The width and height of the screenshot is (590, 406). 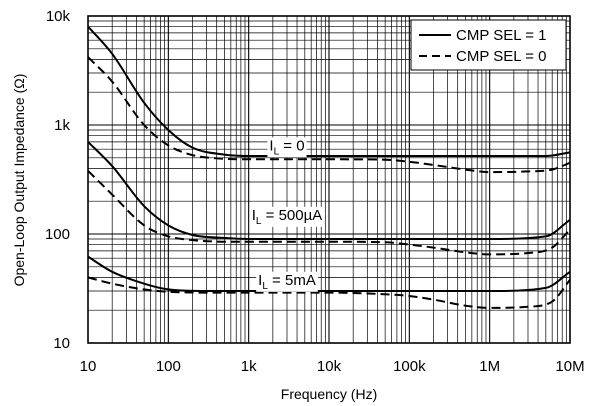 What do you see at coordinates (409, 366) in the screenshot?
I see `x-tick-label: 100k` at bounding box center [409, 366].